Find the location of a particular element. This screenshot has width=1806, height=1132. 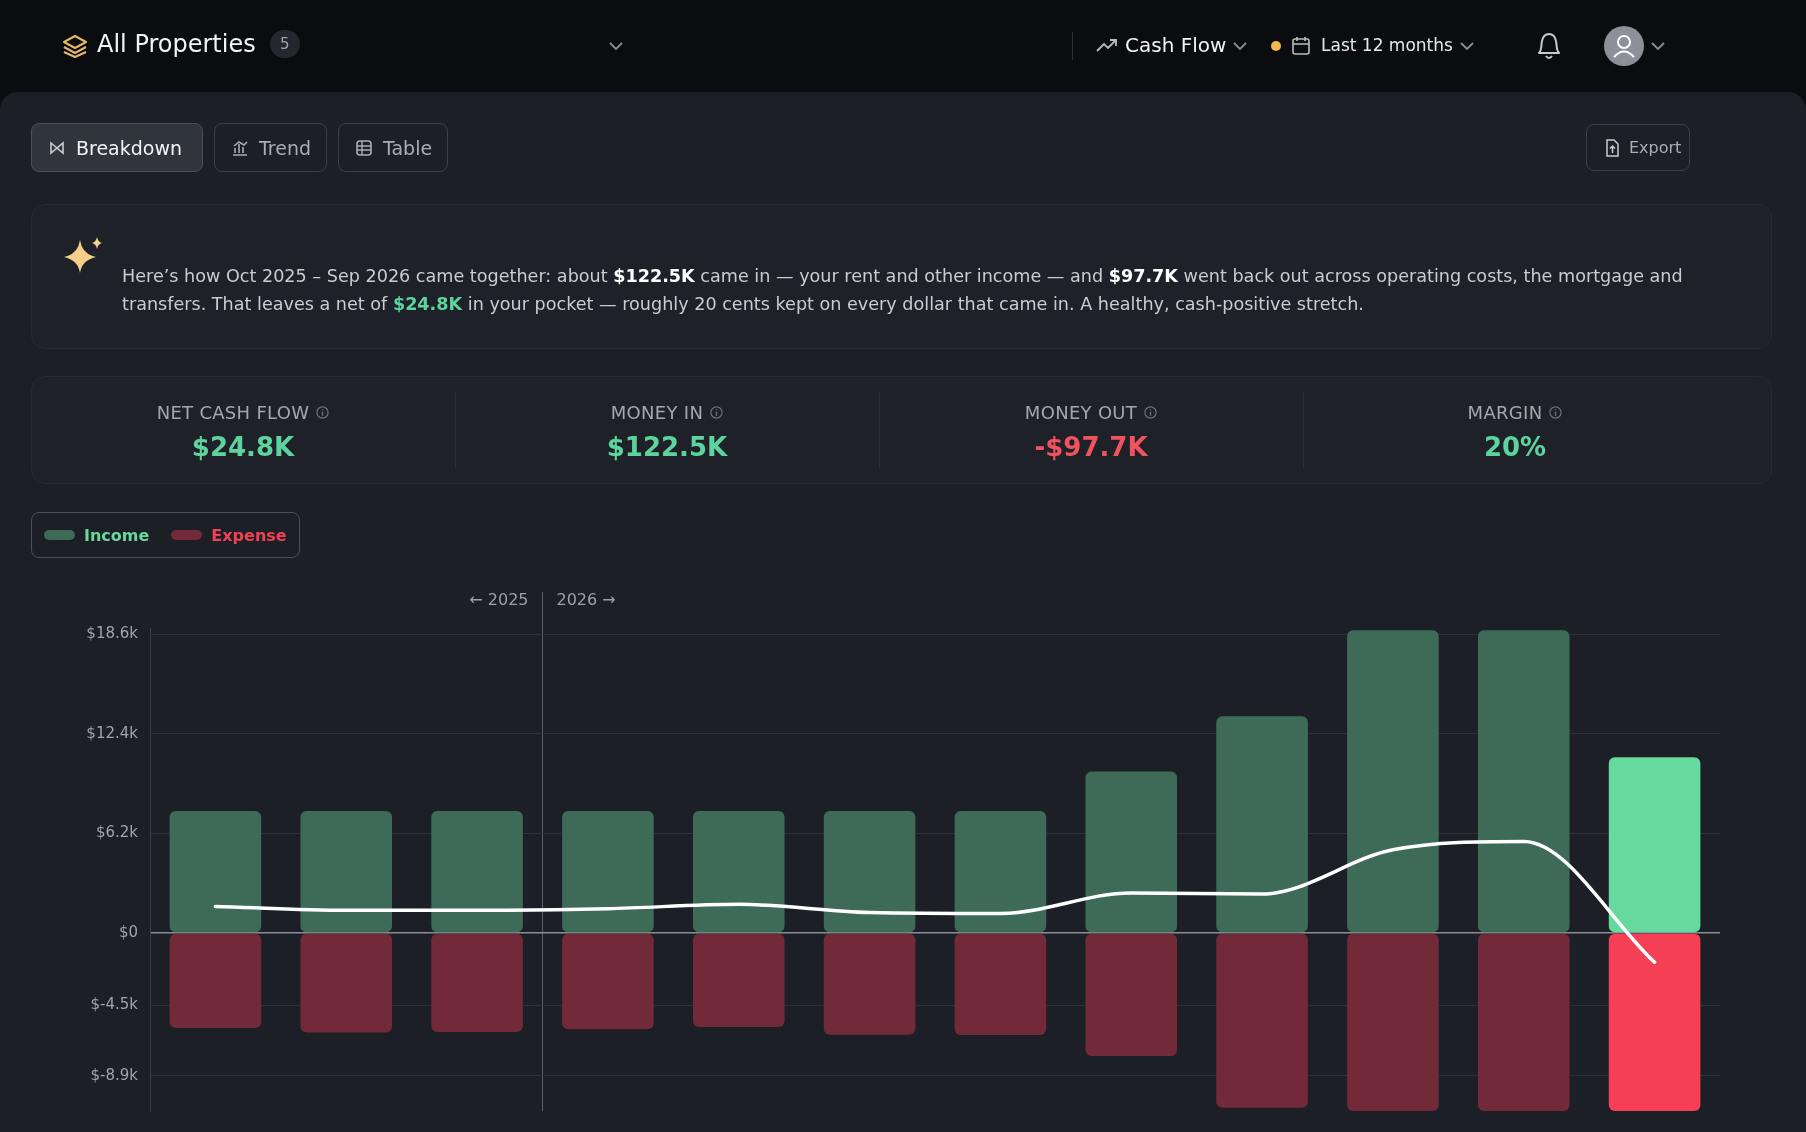

text: MONEY OUT is located at coordinates (1081, 412).